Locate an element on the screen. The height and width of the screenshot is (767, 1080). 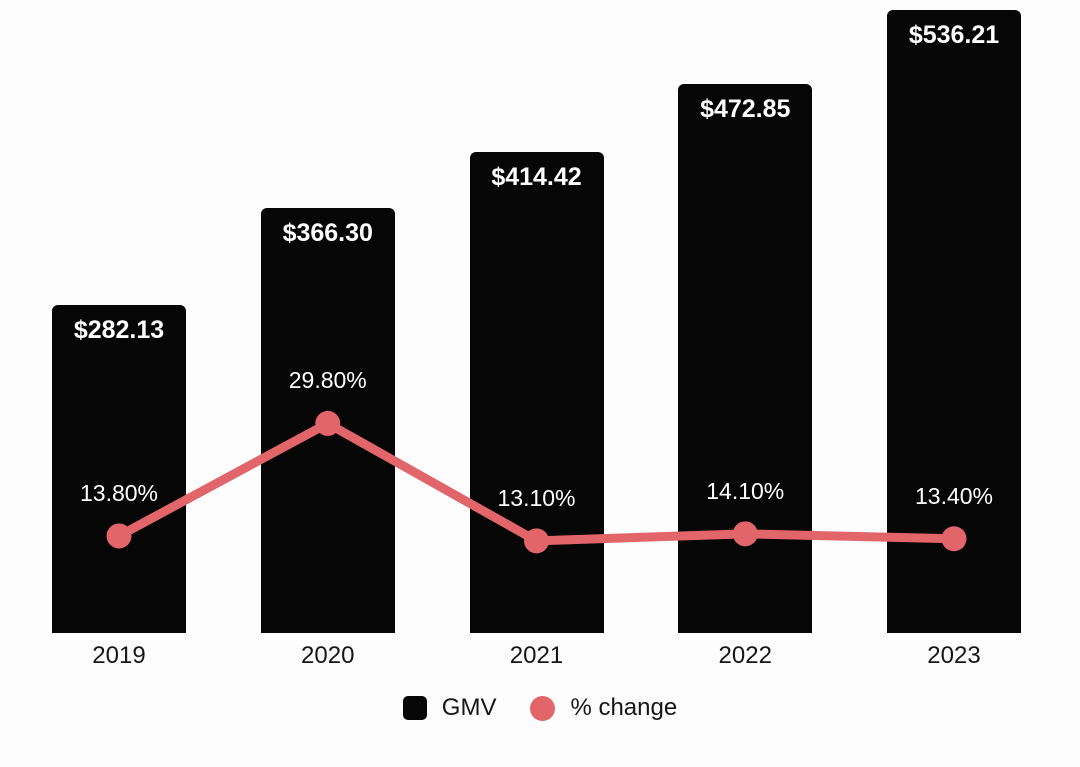
pct-change-label: 13.80% is located at coordinates (119, 492).